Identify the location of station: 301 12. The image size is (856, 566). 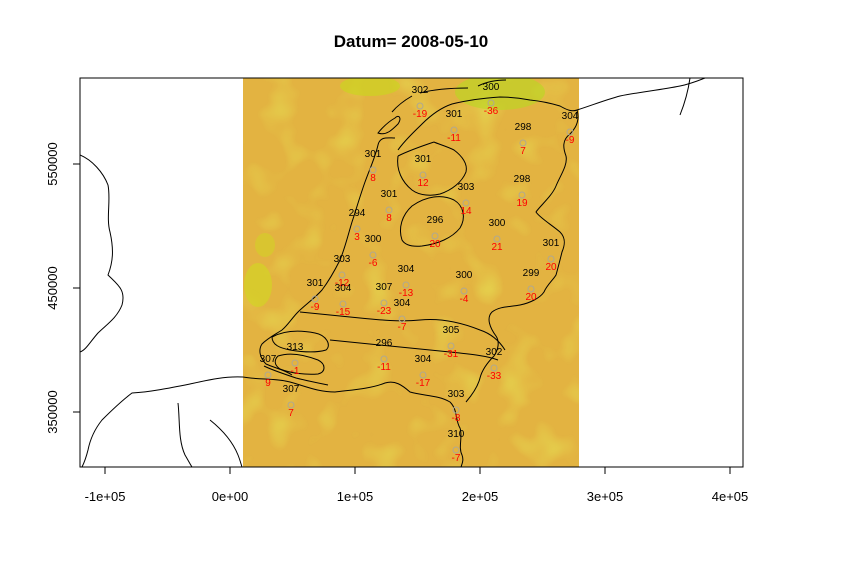
(423, 171).